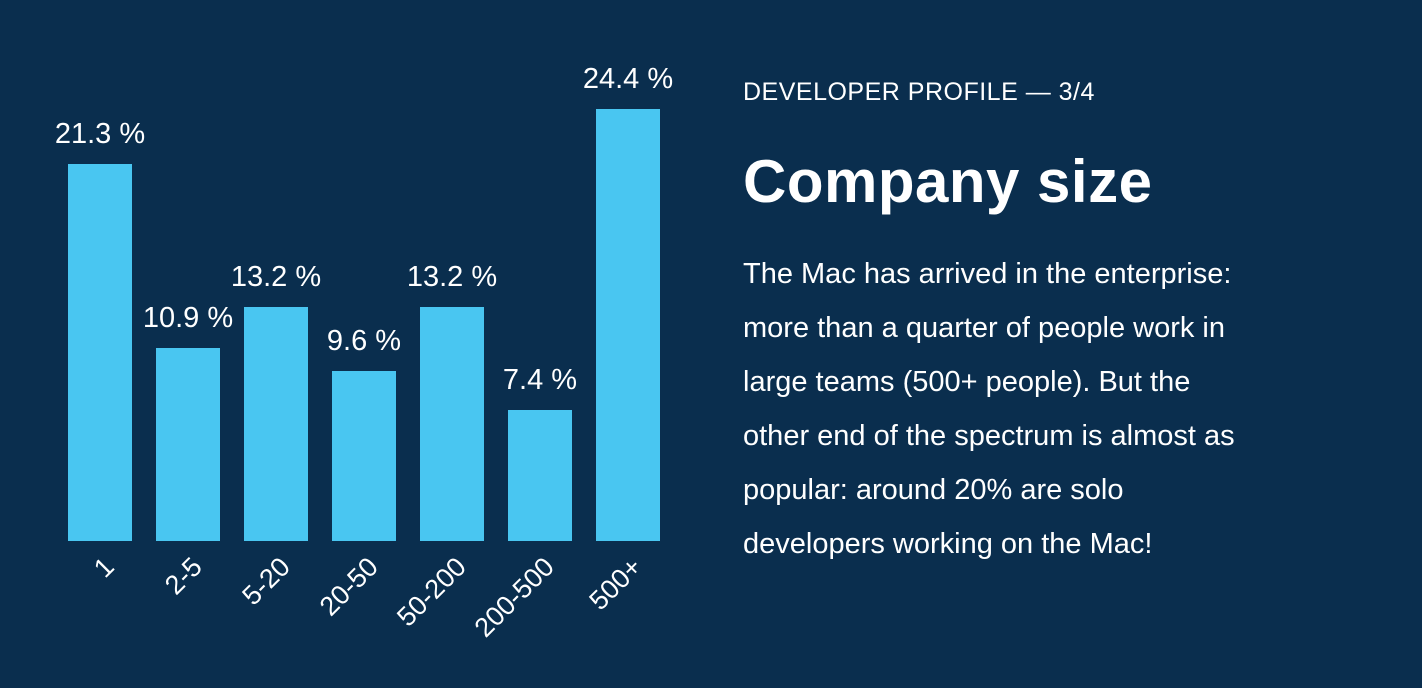 The height and width of the screenshot is (688, 1422). Describe the element at coordinates (933, 490) in the screenshot. I see `body-line: popular: around 20% are solo` at that location.